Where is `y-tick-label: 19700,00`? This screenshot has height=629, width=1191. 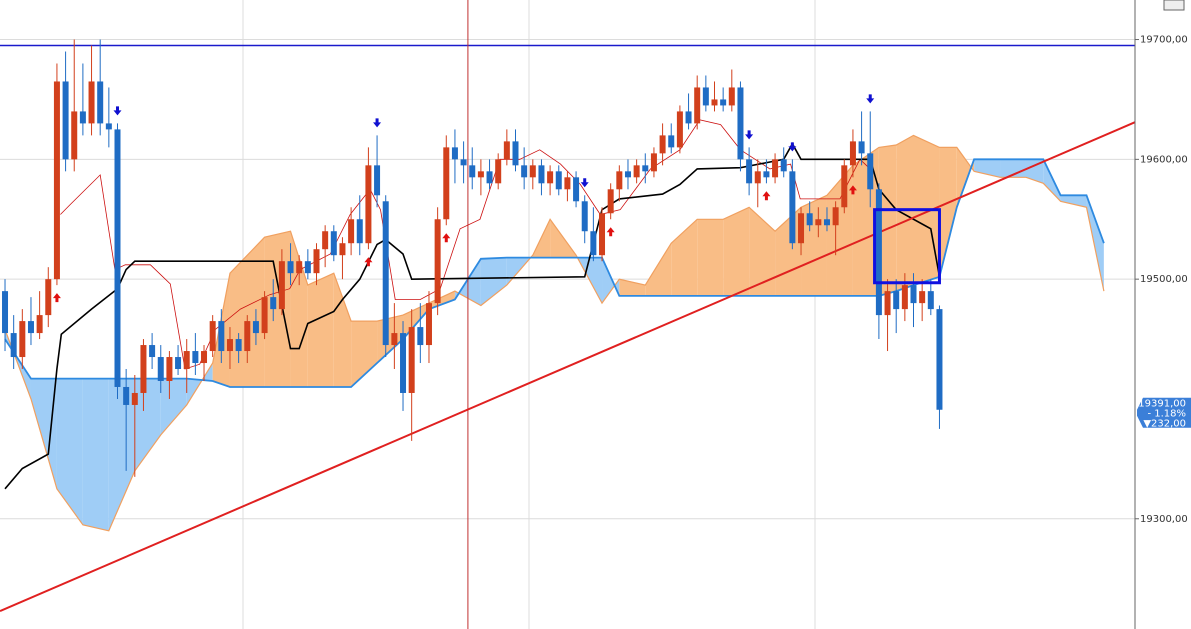
y-tick-label: 19700,00 is located at coordinates (1164, 40).